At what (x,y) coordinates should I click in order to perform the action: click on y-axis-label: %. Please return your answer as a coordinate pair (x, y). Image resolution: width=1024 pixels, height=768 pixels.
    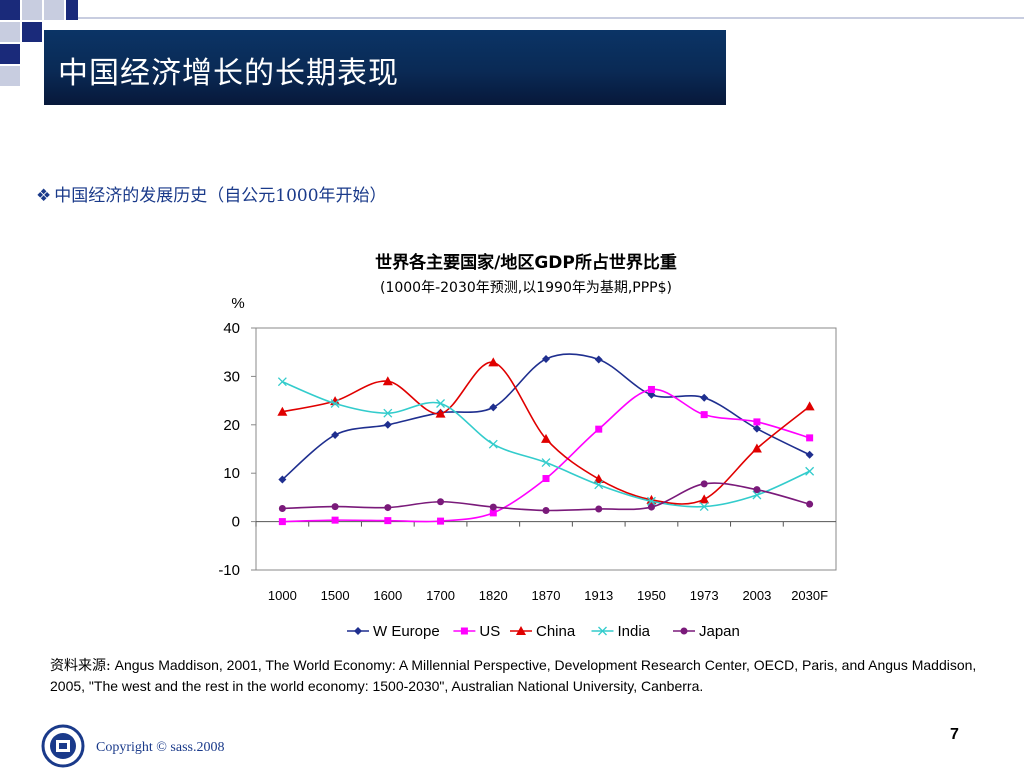
    Looking at the image, I should click on (237, 303).